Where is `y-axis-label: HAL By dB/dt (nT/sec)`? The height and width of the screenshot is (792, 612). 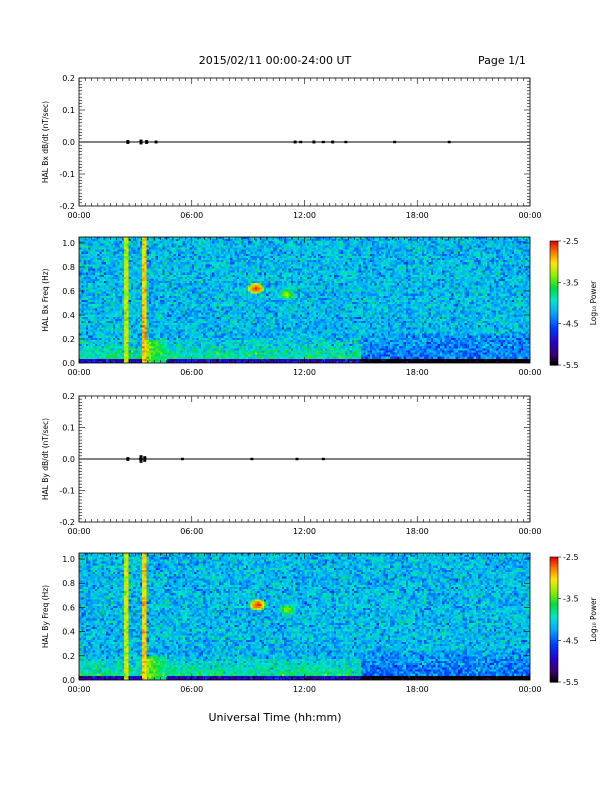 y-axis-label: HAL By dB/dt (nT/sec) is located at coordinates (45, 459).